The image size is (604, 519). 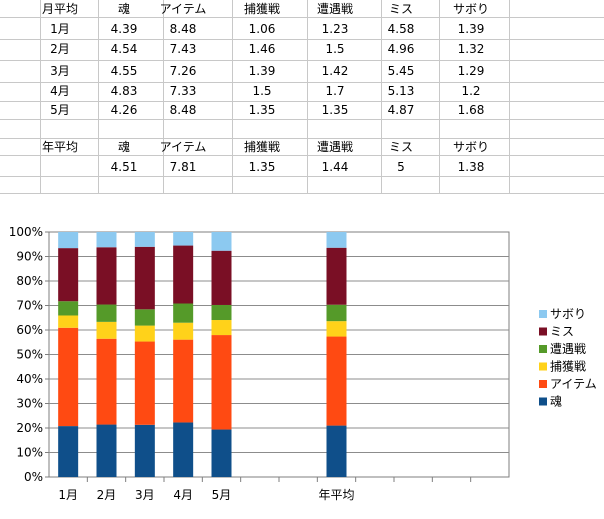 What do you see at coordinates (262, 49) in the screenshot?
I see `cell-r1-c3: 1.46` at bounding box center [262, 49].